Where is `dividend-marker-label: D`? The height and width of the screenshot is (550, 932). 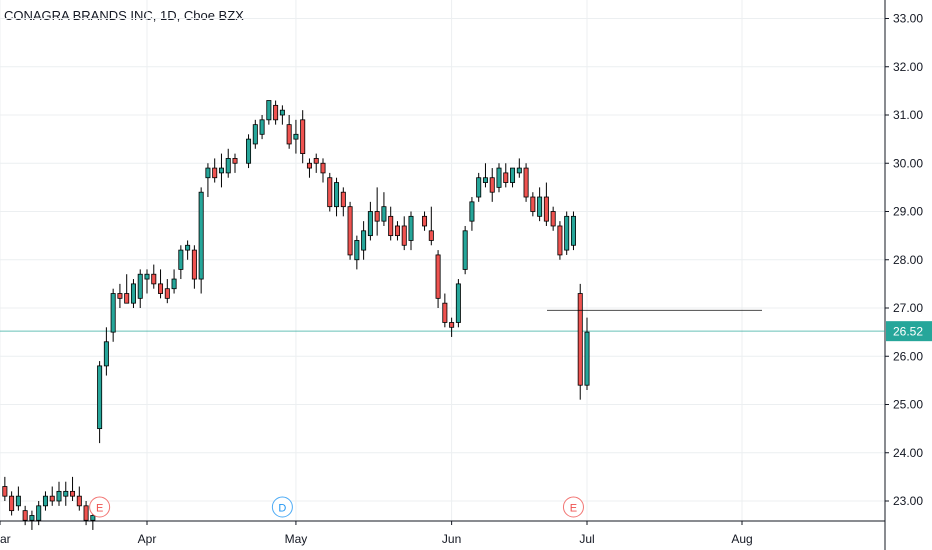 dividend-marker-label: D is located at coordinates (282, 509).